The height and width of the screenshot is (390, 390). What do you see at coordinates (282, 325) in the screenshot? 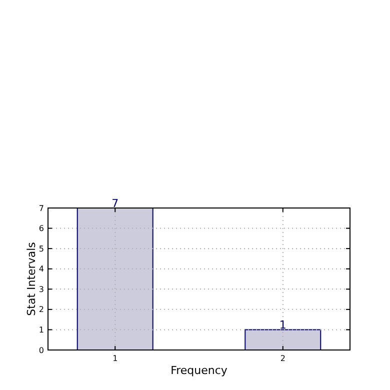
I see `data-label: 1` at bounding box center [282, 325].